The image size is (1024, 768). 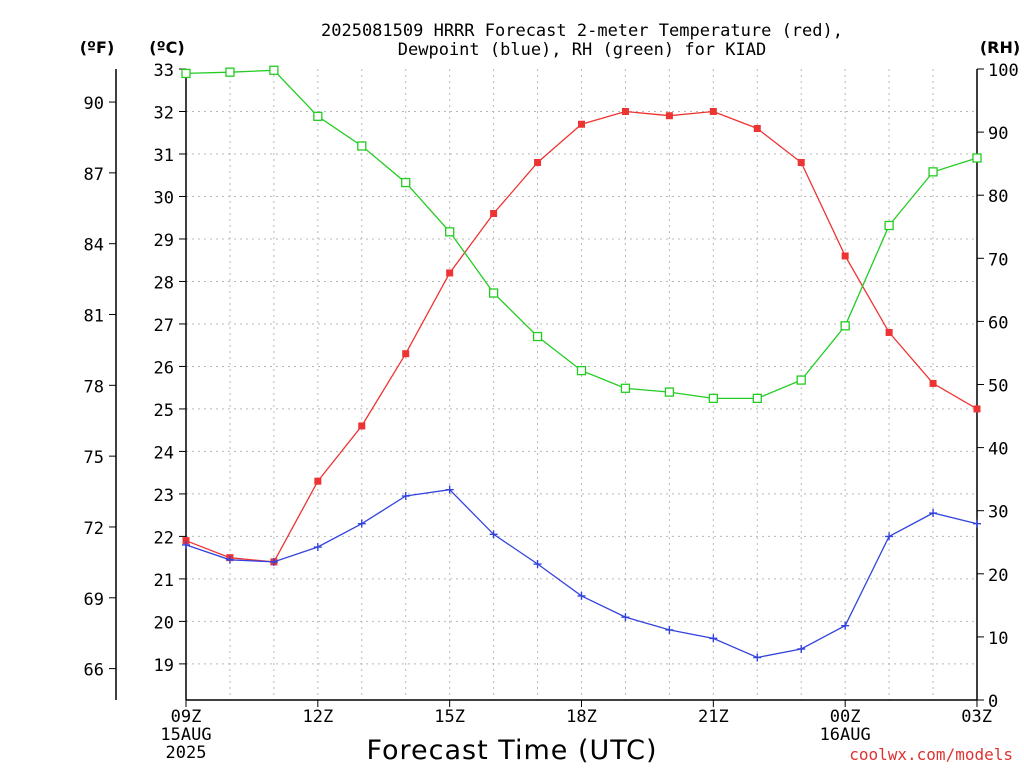 What do you see at coordinates (998, 450) in the screenshot?
I see `rh-tick-label: 40` at bounding box center [998, 450].